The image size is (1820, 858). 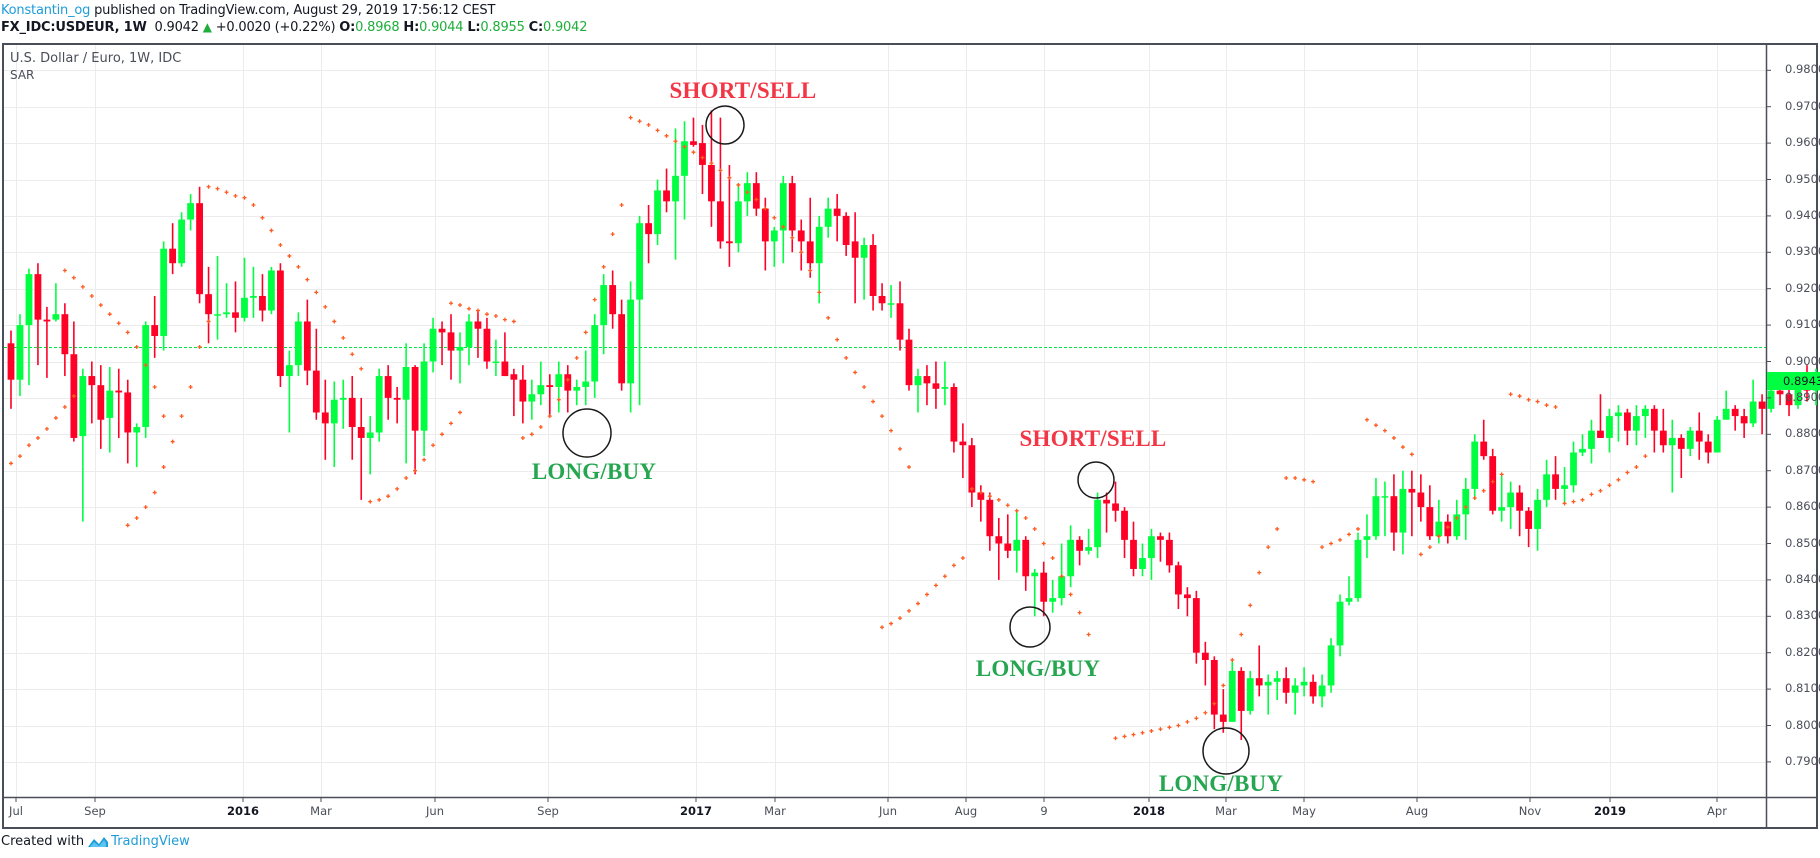 I want to click on high-value: 0.9044, so click(x=441, y=27).